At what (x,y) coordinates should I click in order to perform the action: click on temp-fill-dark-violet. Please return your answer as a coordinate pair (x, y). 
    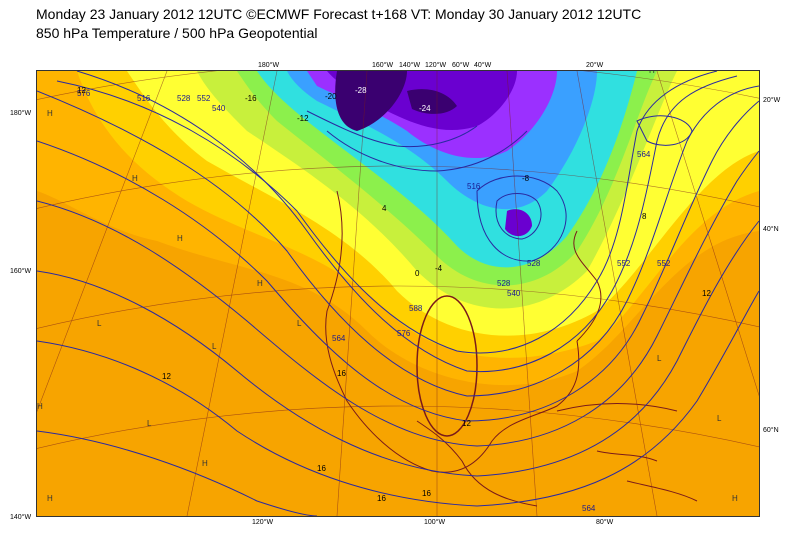
    Looking at the image, I should click on (396, 101).